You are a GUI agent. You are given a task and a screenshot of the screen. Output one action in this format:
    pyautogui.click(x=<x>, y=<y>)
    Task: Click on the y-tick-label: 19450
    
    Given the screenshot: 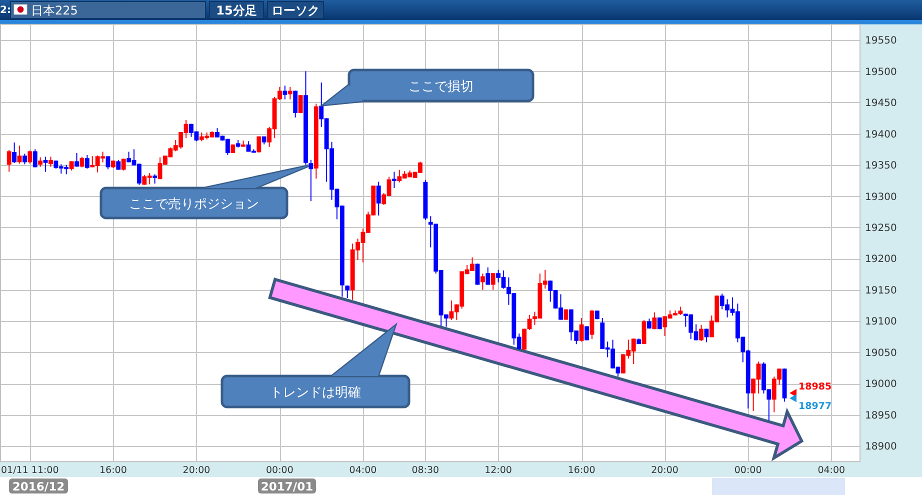 What is the action you would take?
    pyautogui.click(x=881, y=104)
    